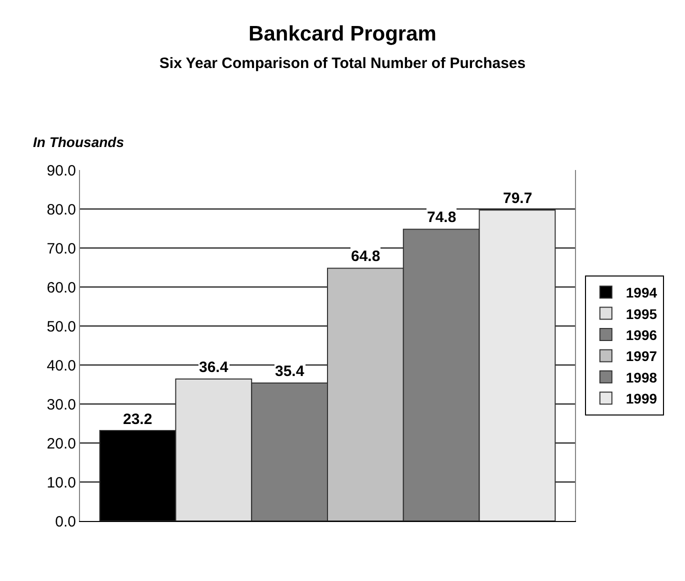 Image resolution: width=685 pixels, height=581 pixels. Describe the element at coordinates (65, 521) in the screenshot. I see `y-tick-label: 0.0` at that location.